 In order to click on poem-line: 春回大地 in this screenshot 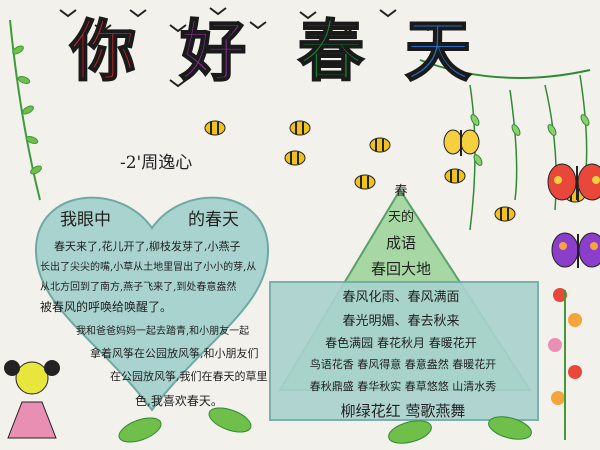, I will do `click(401, 269)`.